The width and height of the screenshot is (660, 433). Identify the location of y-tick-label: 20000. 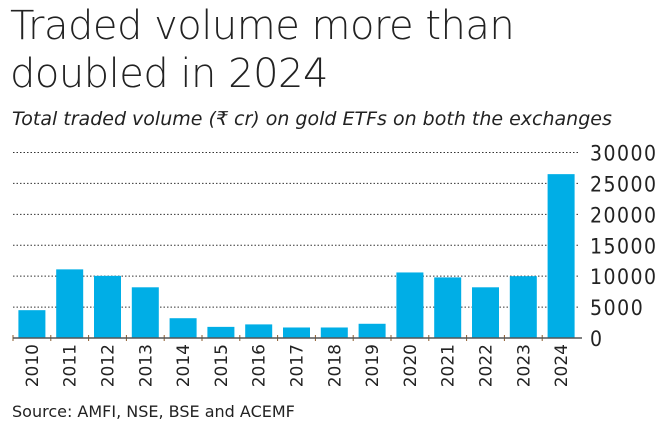
(623, 215).